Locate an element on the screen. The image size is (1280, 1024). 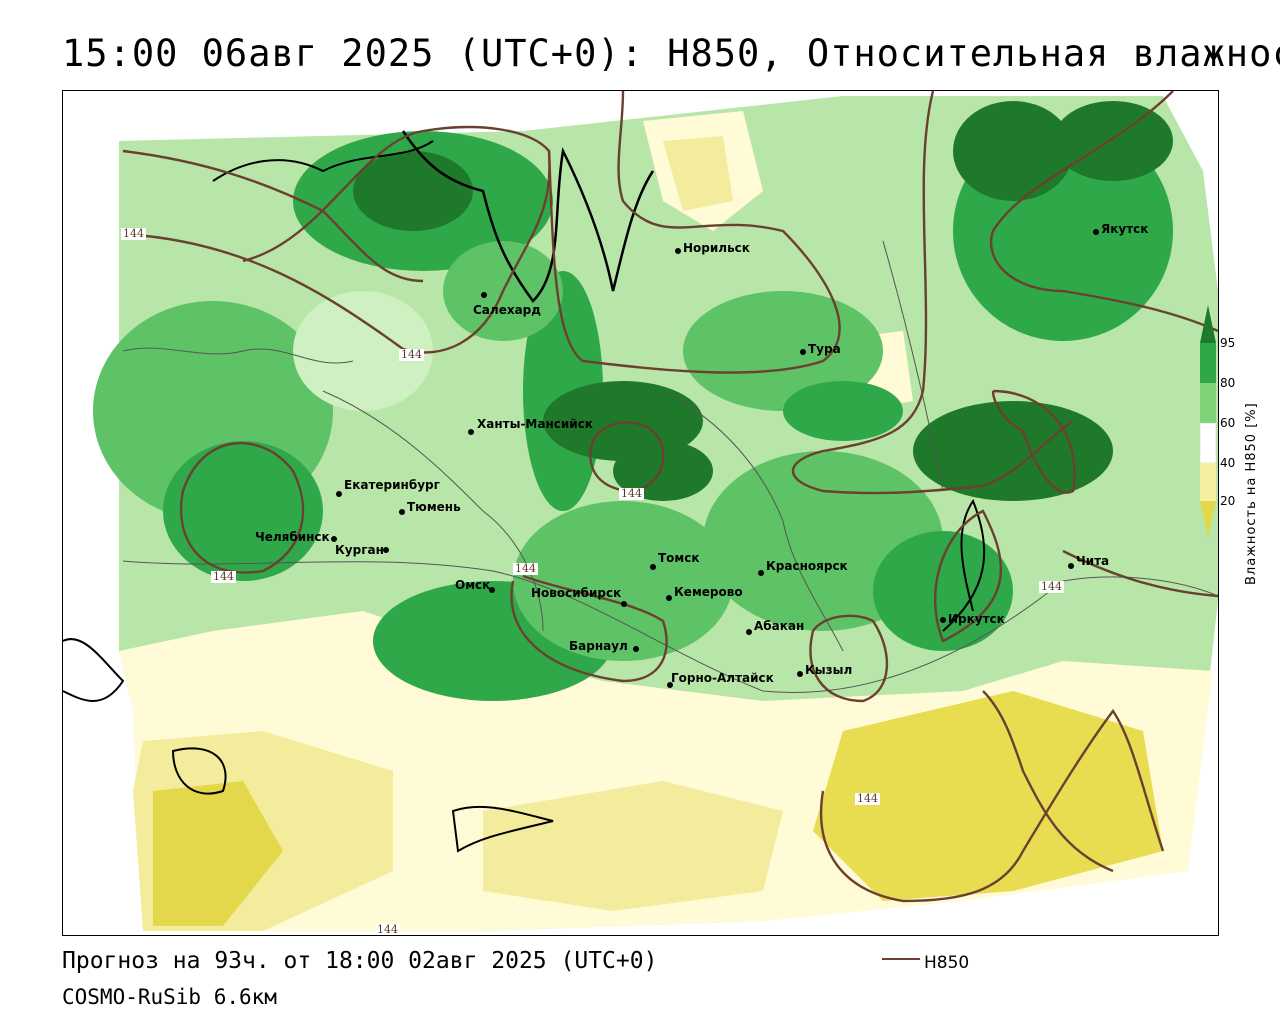
city-marker: Барнаул is located at coordinates (604, 646).